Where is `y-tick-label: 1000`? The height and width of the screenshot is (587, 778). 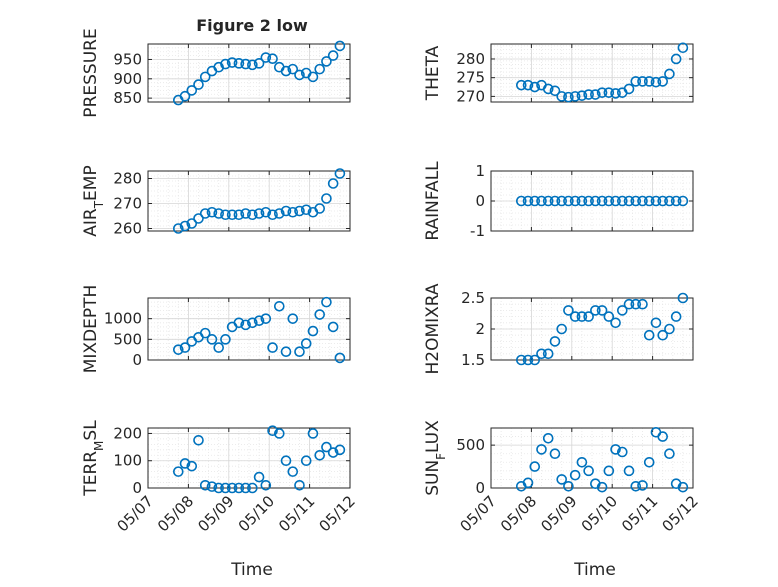 y-tick-label: 1000 is located at coordinates (123, 319).